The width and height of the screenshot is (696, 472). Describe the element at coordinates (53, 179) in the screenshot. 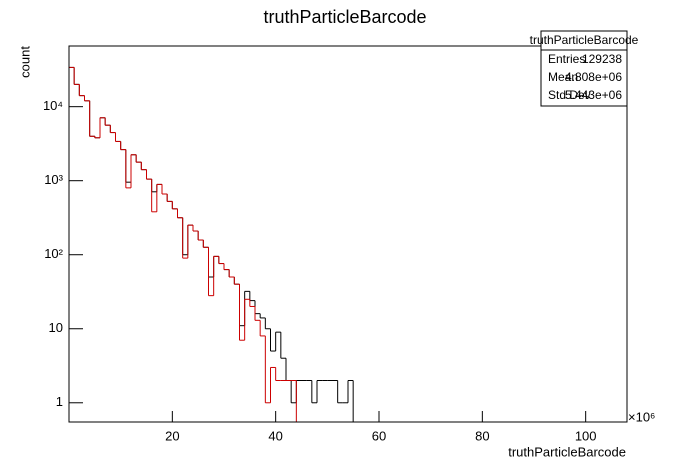

I see `y-tick-label: 10³` at that location.